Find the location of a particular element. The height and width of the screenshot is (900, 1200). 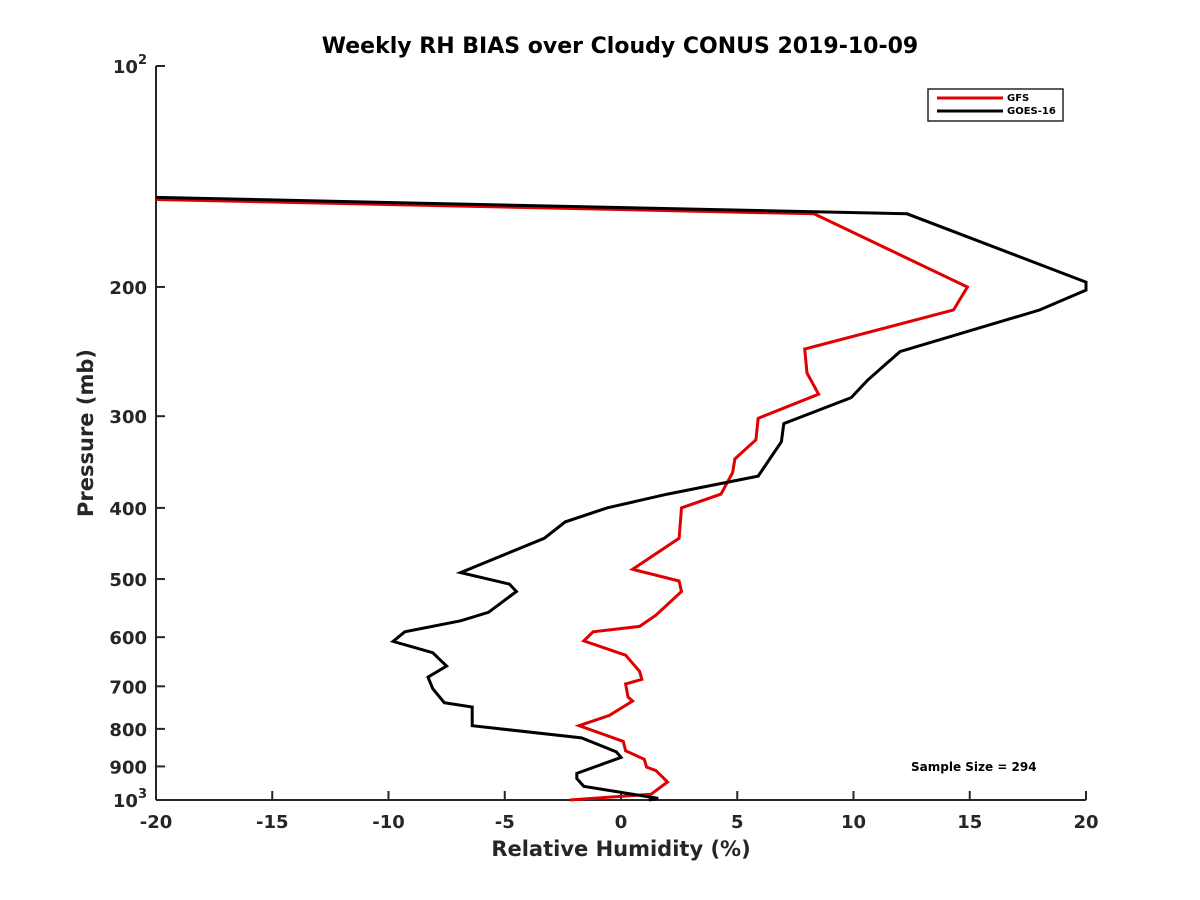

y-tick-label: 600 is located at coordinates (128, 638).